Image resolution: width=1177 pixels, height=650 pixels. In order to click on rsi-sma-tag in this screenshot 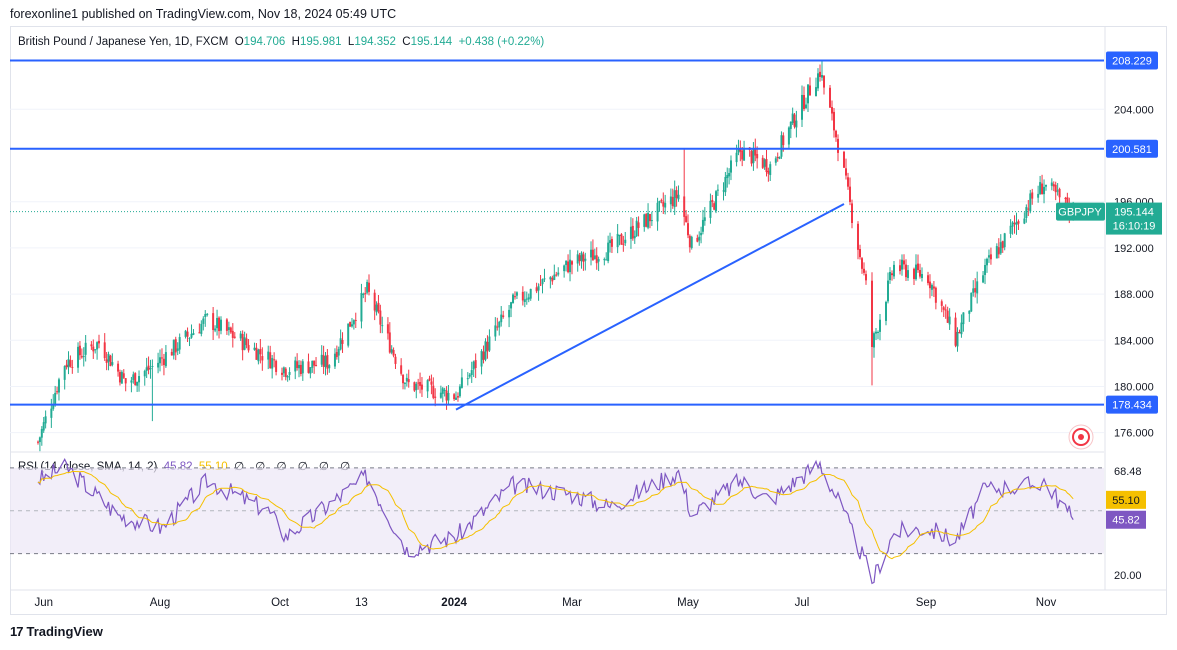, I will do `click(1126, 499)`.